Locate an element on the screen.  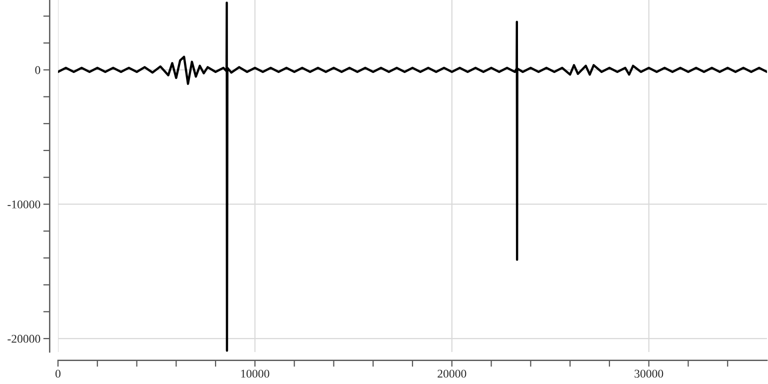
y-tick-label: -10000 is located at coordinates (24, 204).